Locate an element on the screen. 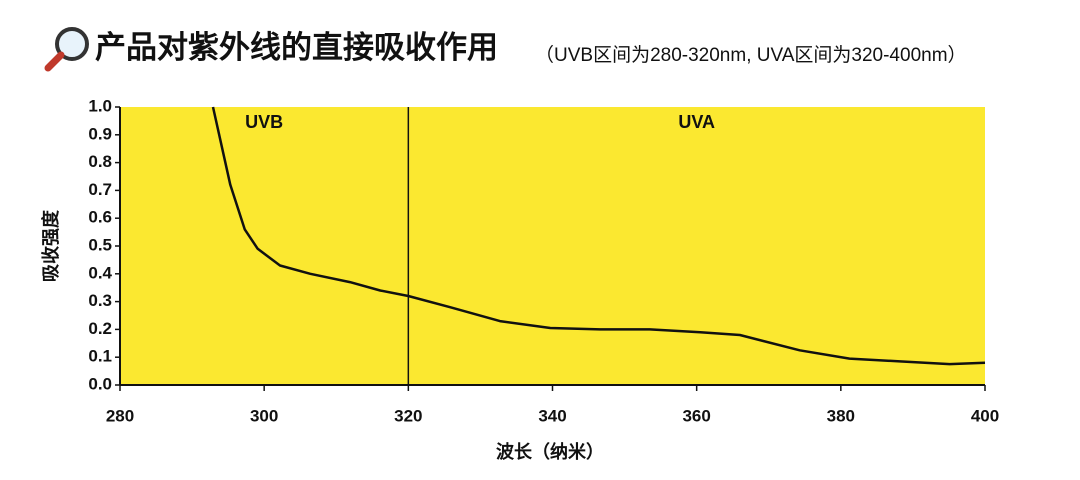 Image resolution: width=1080 pixels, height=480 pixels. chart-title: 产品对紫外线的直接吸收作用 is located at coordinates (296, 47).